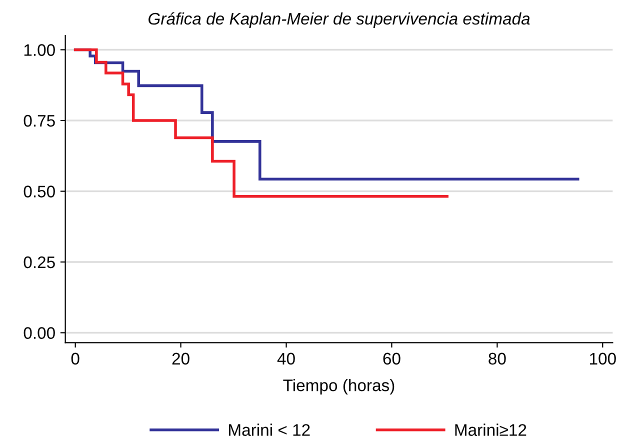 Image resolution: width=622 pixels, height=445 pixels. Describe the element at coordinates (75, 358) in the screenshot. I see `x-tick-label: 0` at that location.